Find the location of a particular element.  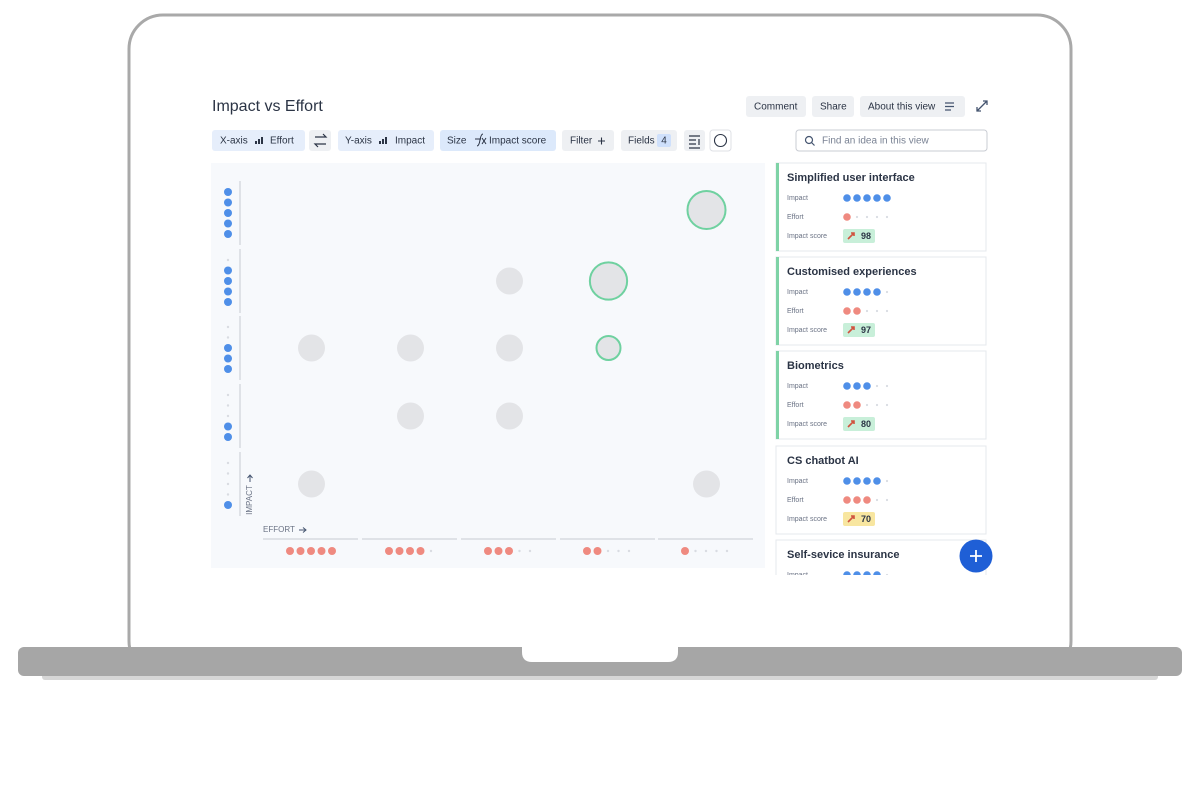

fx-icon is located at coordinates (481, 140).